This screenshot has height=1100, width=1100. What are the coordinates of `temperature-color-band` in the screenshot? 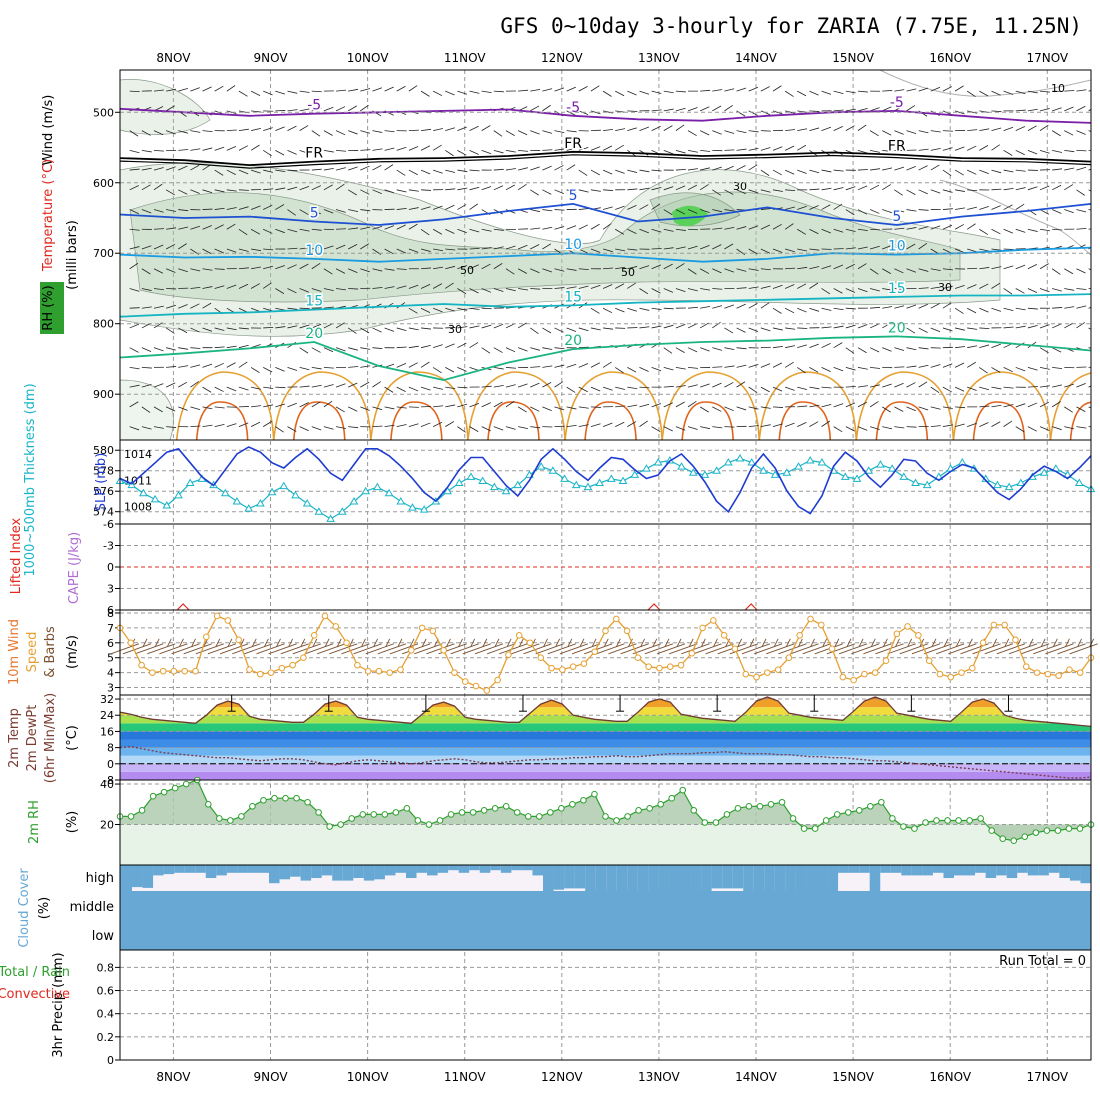 It's located at (605, 711).